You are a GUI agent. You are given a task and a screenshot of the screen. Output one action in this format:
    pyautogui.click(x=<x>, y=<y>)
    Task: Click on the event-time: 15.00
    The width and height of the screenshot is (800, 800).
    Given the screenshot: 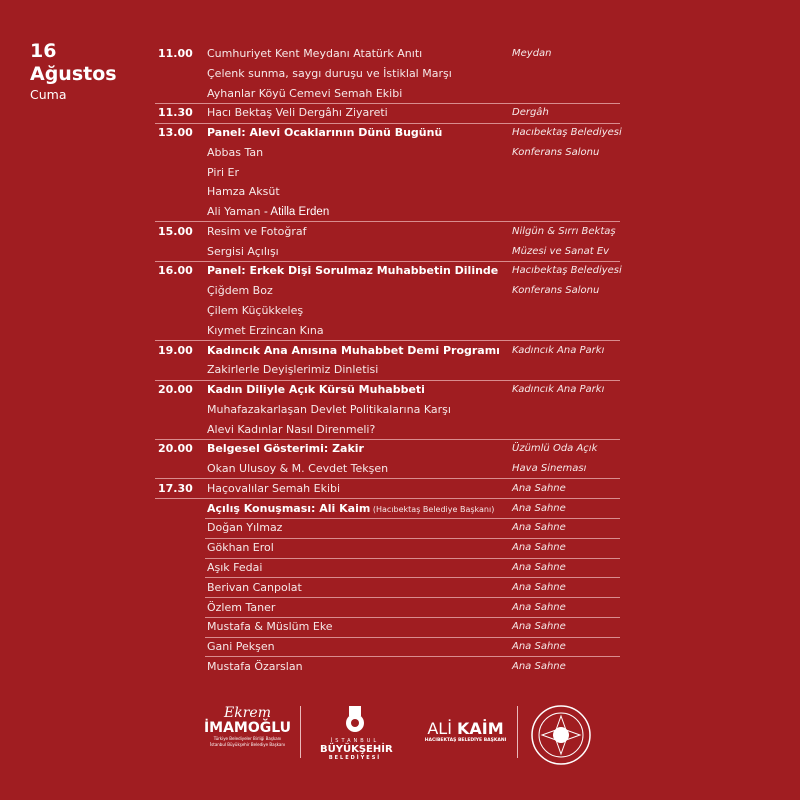 What is the action you would take?
    pyautogui.click(x=175, y=231)
    